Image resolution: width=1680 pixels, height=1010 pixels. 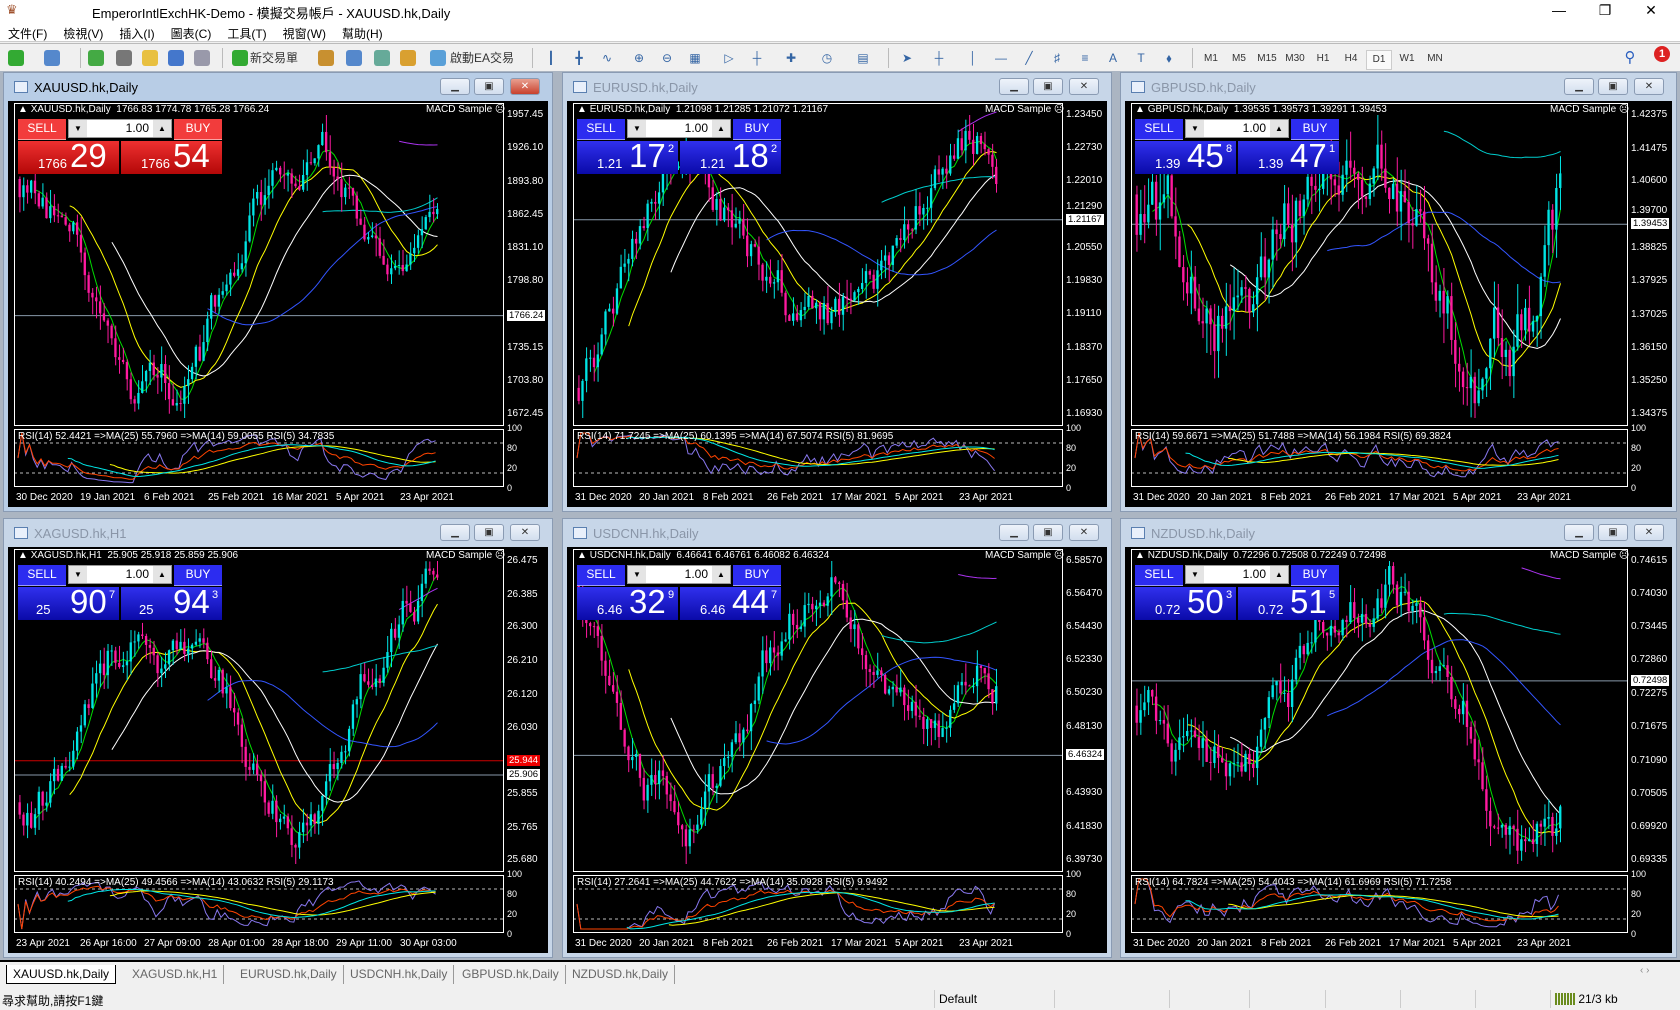 I want to click on menu-item: 檢視(V), so click(x=83, y=34).